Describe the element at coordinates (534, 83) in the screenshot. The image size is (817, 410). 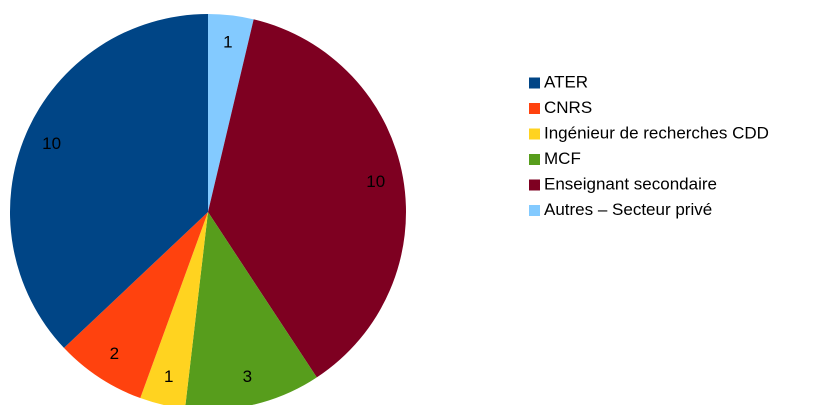
I see `legend-swatch-ater` at that location.